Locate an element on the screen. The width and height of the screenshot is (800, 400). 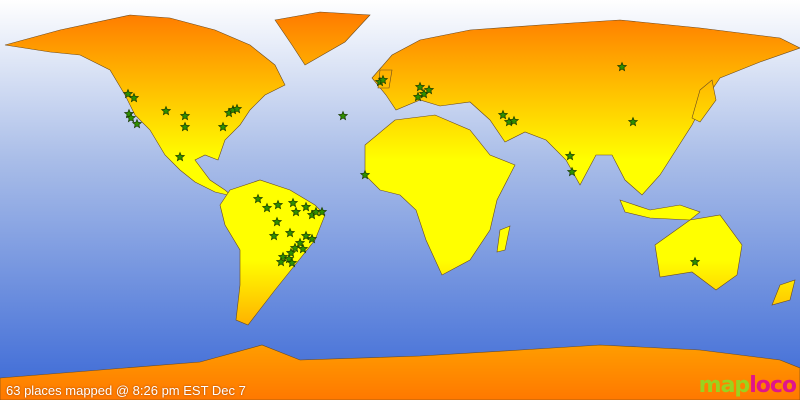
landmass-japan is located at coordinates (704, 101).